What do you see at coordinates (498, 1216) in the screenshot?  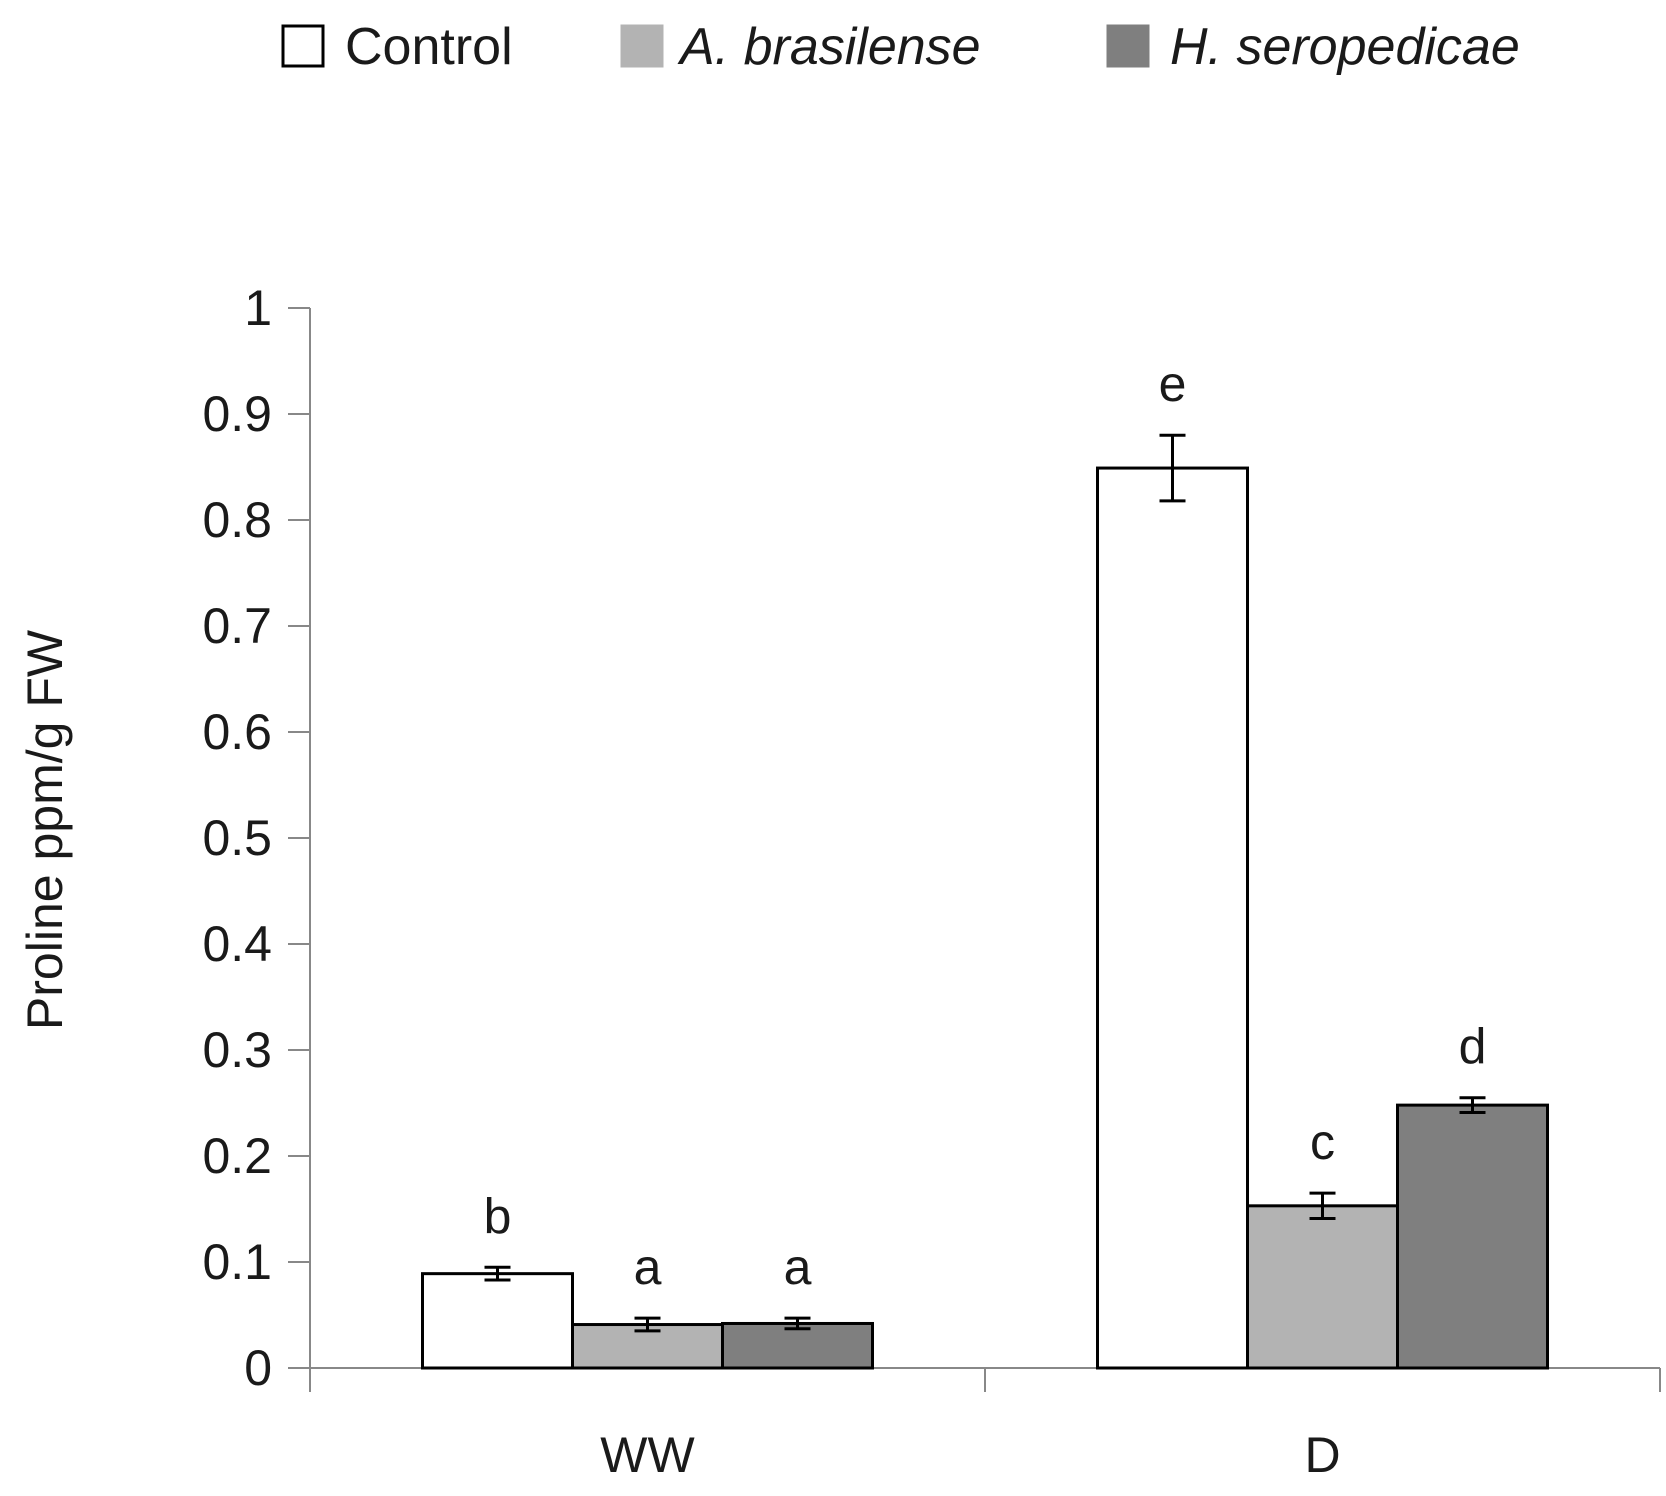 I see `significance-label: b` at bounding box center [498, 1216].